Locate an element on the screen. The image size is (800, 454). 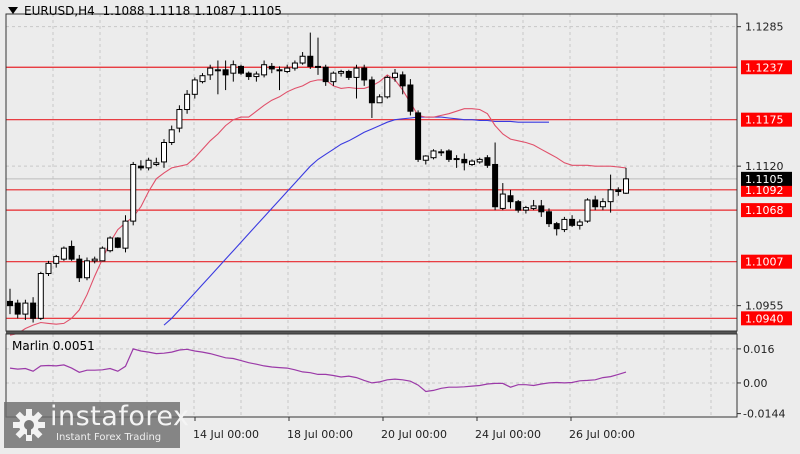
symbol-timeframe: EURUSD,H4 is located at coordinates (59, 11).